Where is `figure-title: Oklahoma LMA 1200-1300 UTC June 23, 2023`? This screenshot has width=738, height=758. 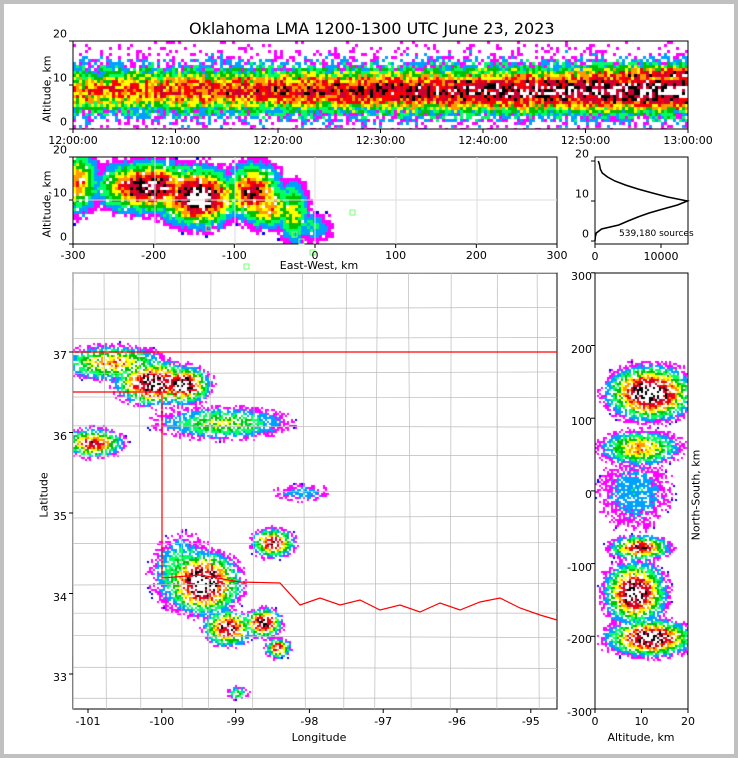
figure-title: Oklahoma LMA 1200-1300 UTC June 23, 2023 is located at coordinates (372, 28).